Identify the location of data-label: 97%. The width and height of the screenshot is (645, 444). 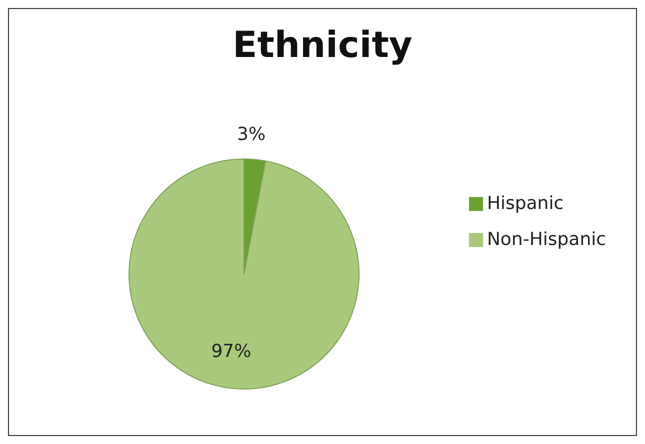
(231, 351).